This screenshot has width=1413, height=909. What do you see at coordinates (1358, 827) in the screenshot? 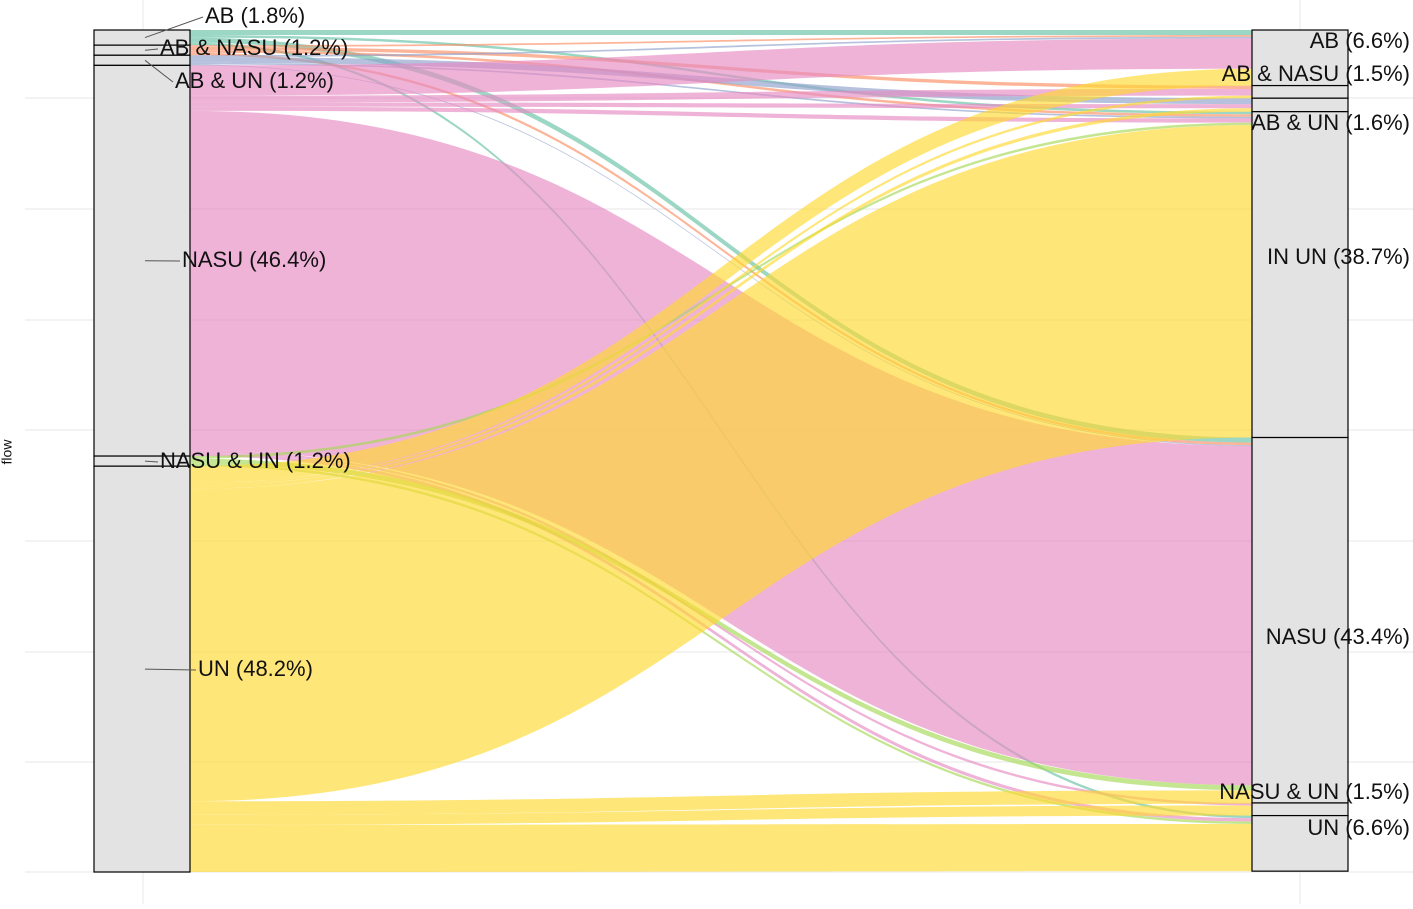
I see `right-stratum-label: UN (6.6%)` at bounding box center [1358, 827].